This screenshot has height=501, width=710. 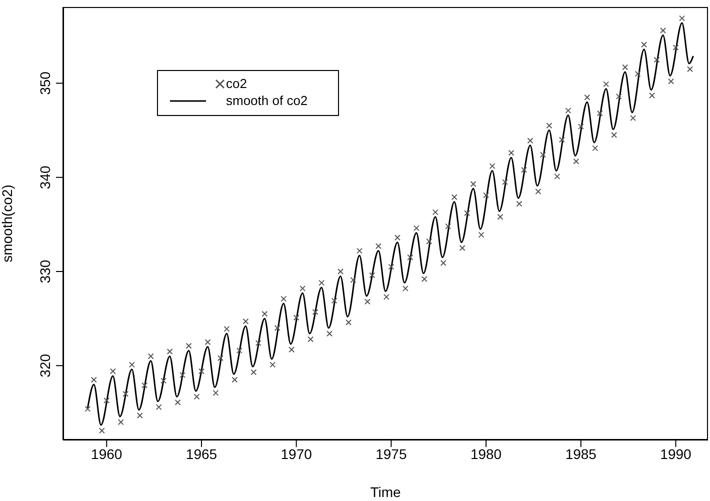 I want to click on legend-label: smooth of co2, so click(x=267, y=100).